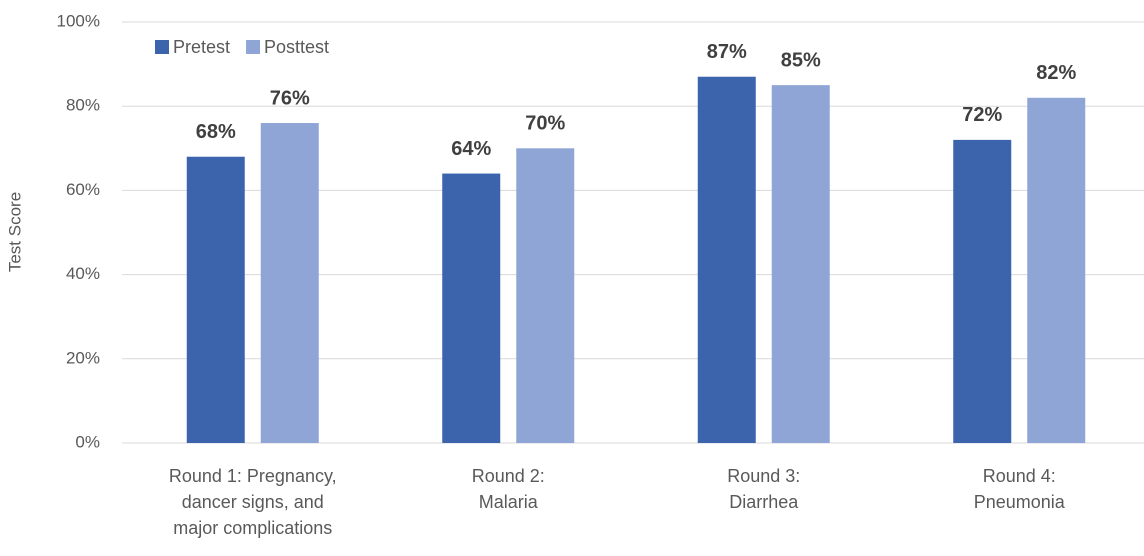  I want to click on legend-label: Posttest, so click(296, 47).